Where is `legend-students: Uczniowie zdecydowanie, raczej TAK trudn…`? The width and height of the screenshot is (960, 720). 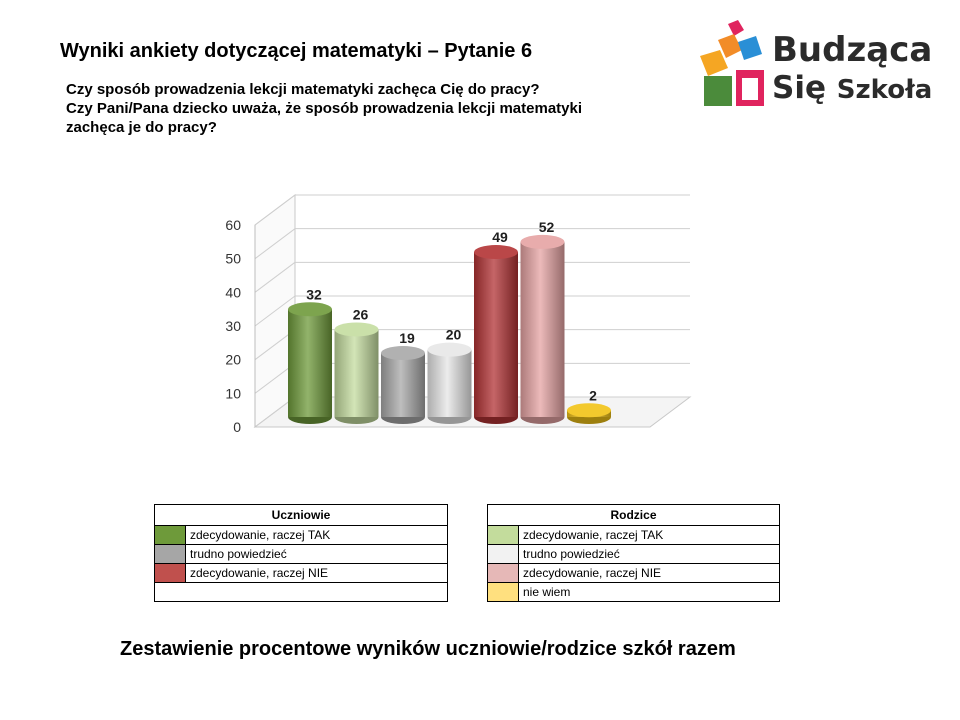 legend-students: Uczniowie zdecydowanie, raczej TAK trudn… is located at coordinates (301, 553).